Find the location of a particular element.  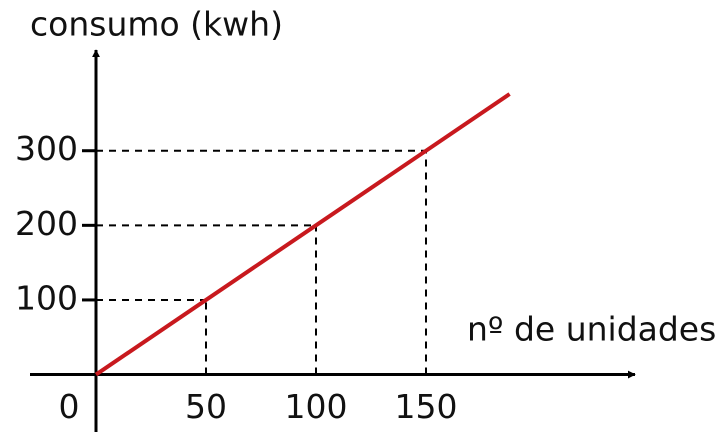

y-tick-label: 200 is located at coordinates (46, 223).